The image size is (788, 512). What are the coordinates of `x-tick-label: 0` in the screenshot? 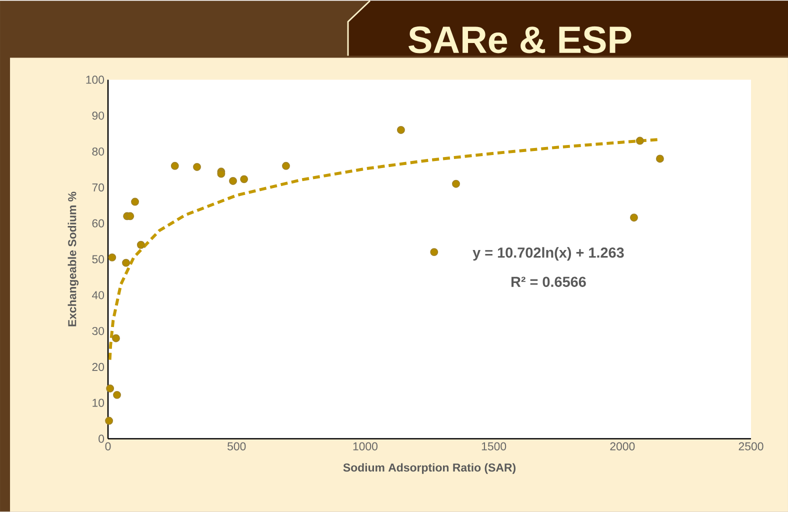 It's located at (108, 446).